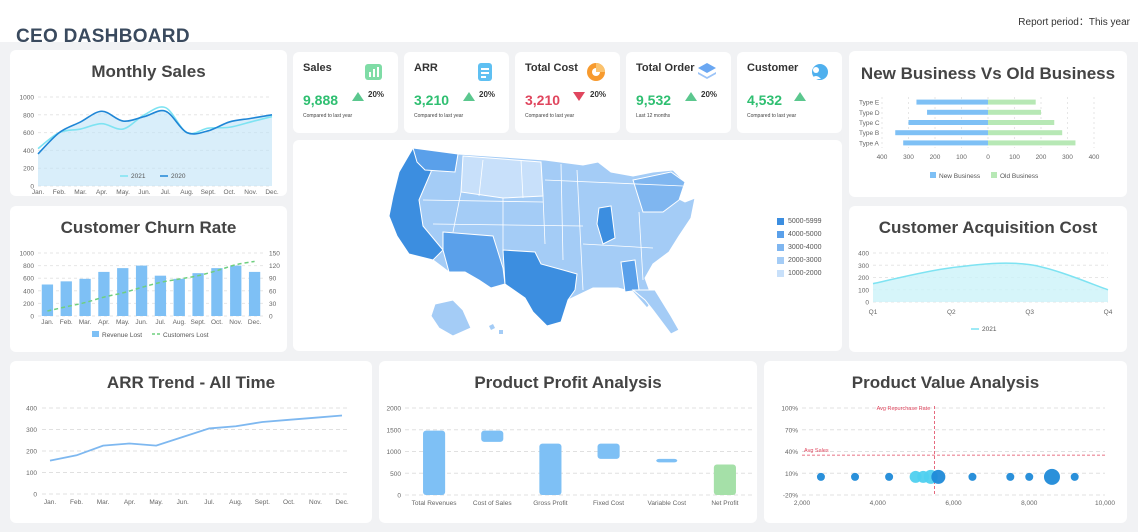  What do you see at coordinates (935, 157) in the screenshot?
I see `x-tick-label: 200` at bounding box center [935, 157].